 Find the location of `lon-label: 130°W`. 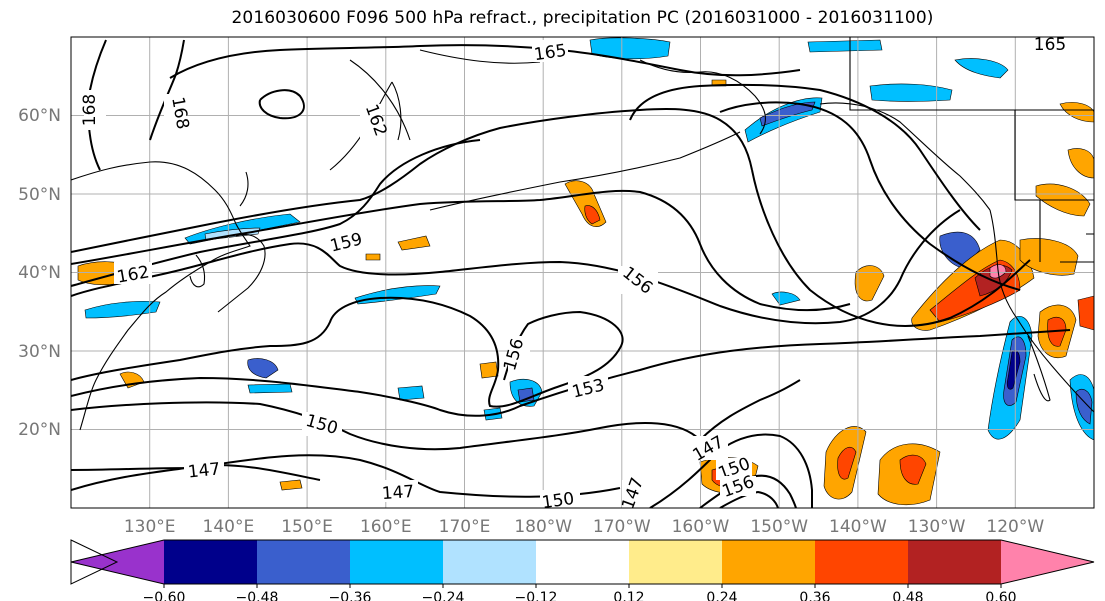

lon-label: 130°W is located at coordinates (937, 527).